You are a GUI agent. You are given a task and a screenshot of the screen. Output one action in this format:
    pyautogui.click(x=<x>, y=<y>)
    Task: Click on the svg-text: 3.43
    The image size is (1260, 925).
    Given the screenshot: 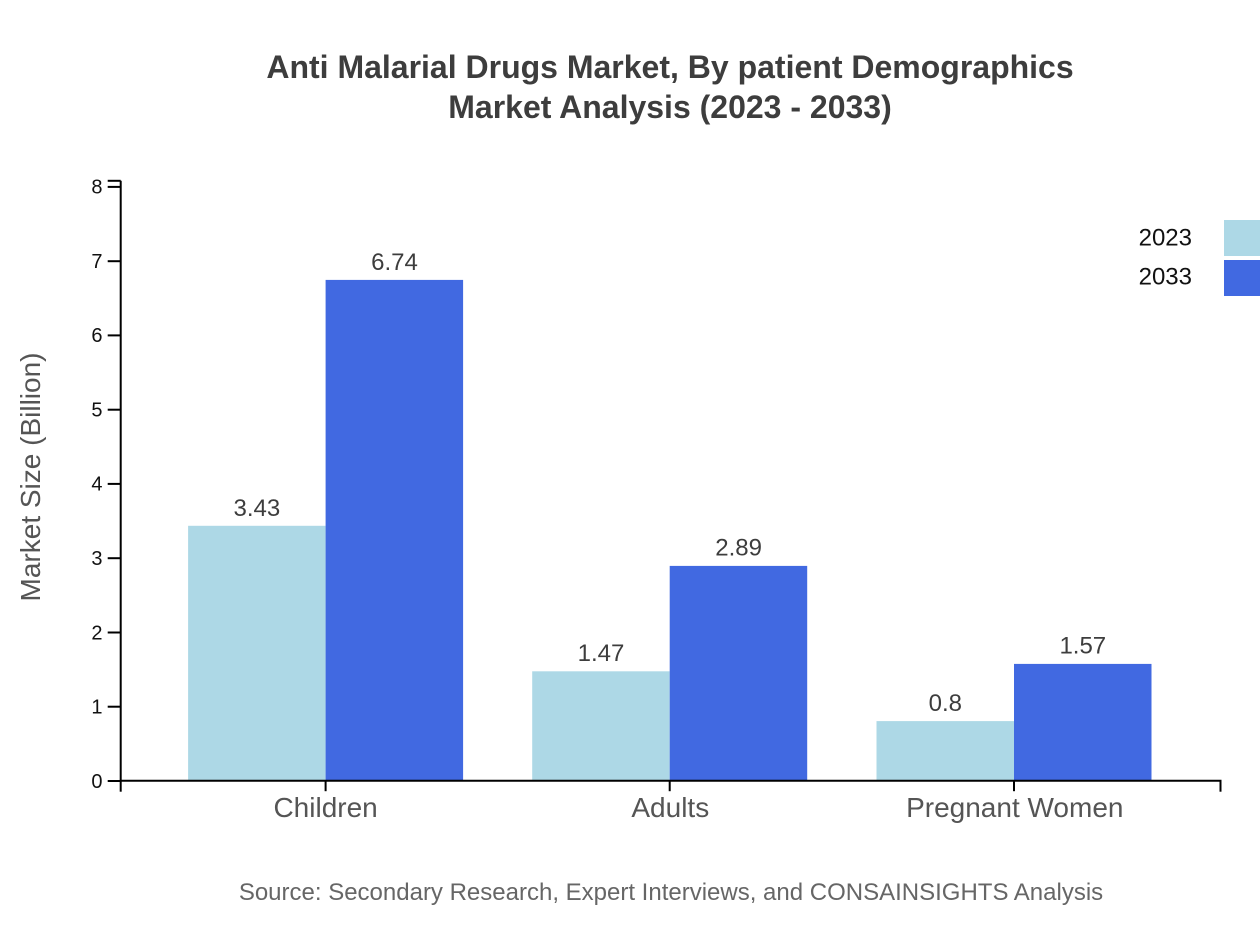 What is the action you would take?
    pyautogui.click(x=257, y=508)
    